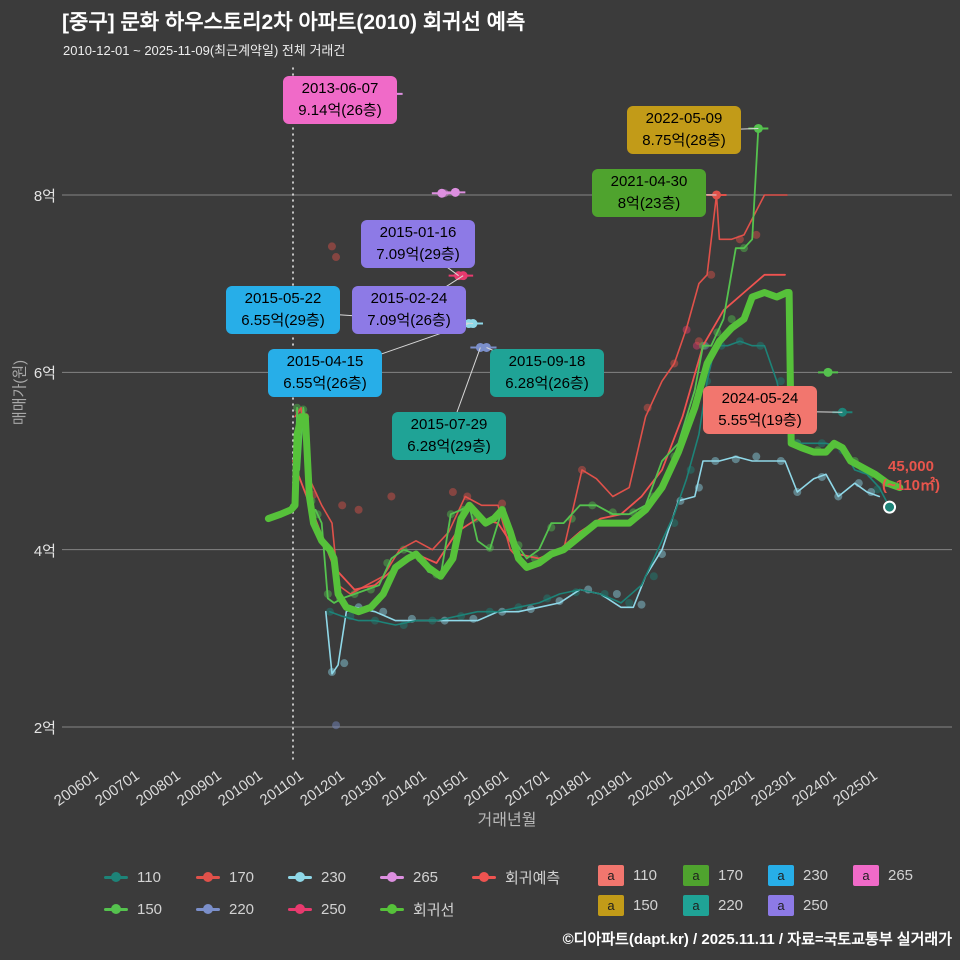 The height and width of the screenshot is (960, 960). Describe the element at coordinates (895, 875) in the screenshot. I see `legend-label-item-265: a 265` at that location.